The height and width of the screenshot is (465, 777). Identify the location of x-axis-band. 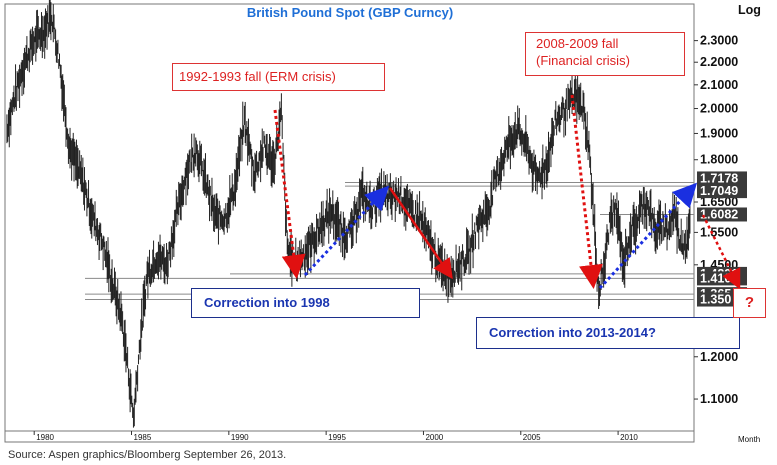
(349, 436).